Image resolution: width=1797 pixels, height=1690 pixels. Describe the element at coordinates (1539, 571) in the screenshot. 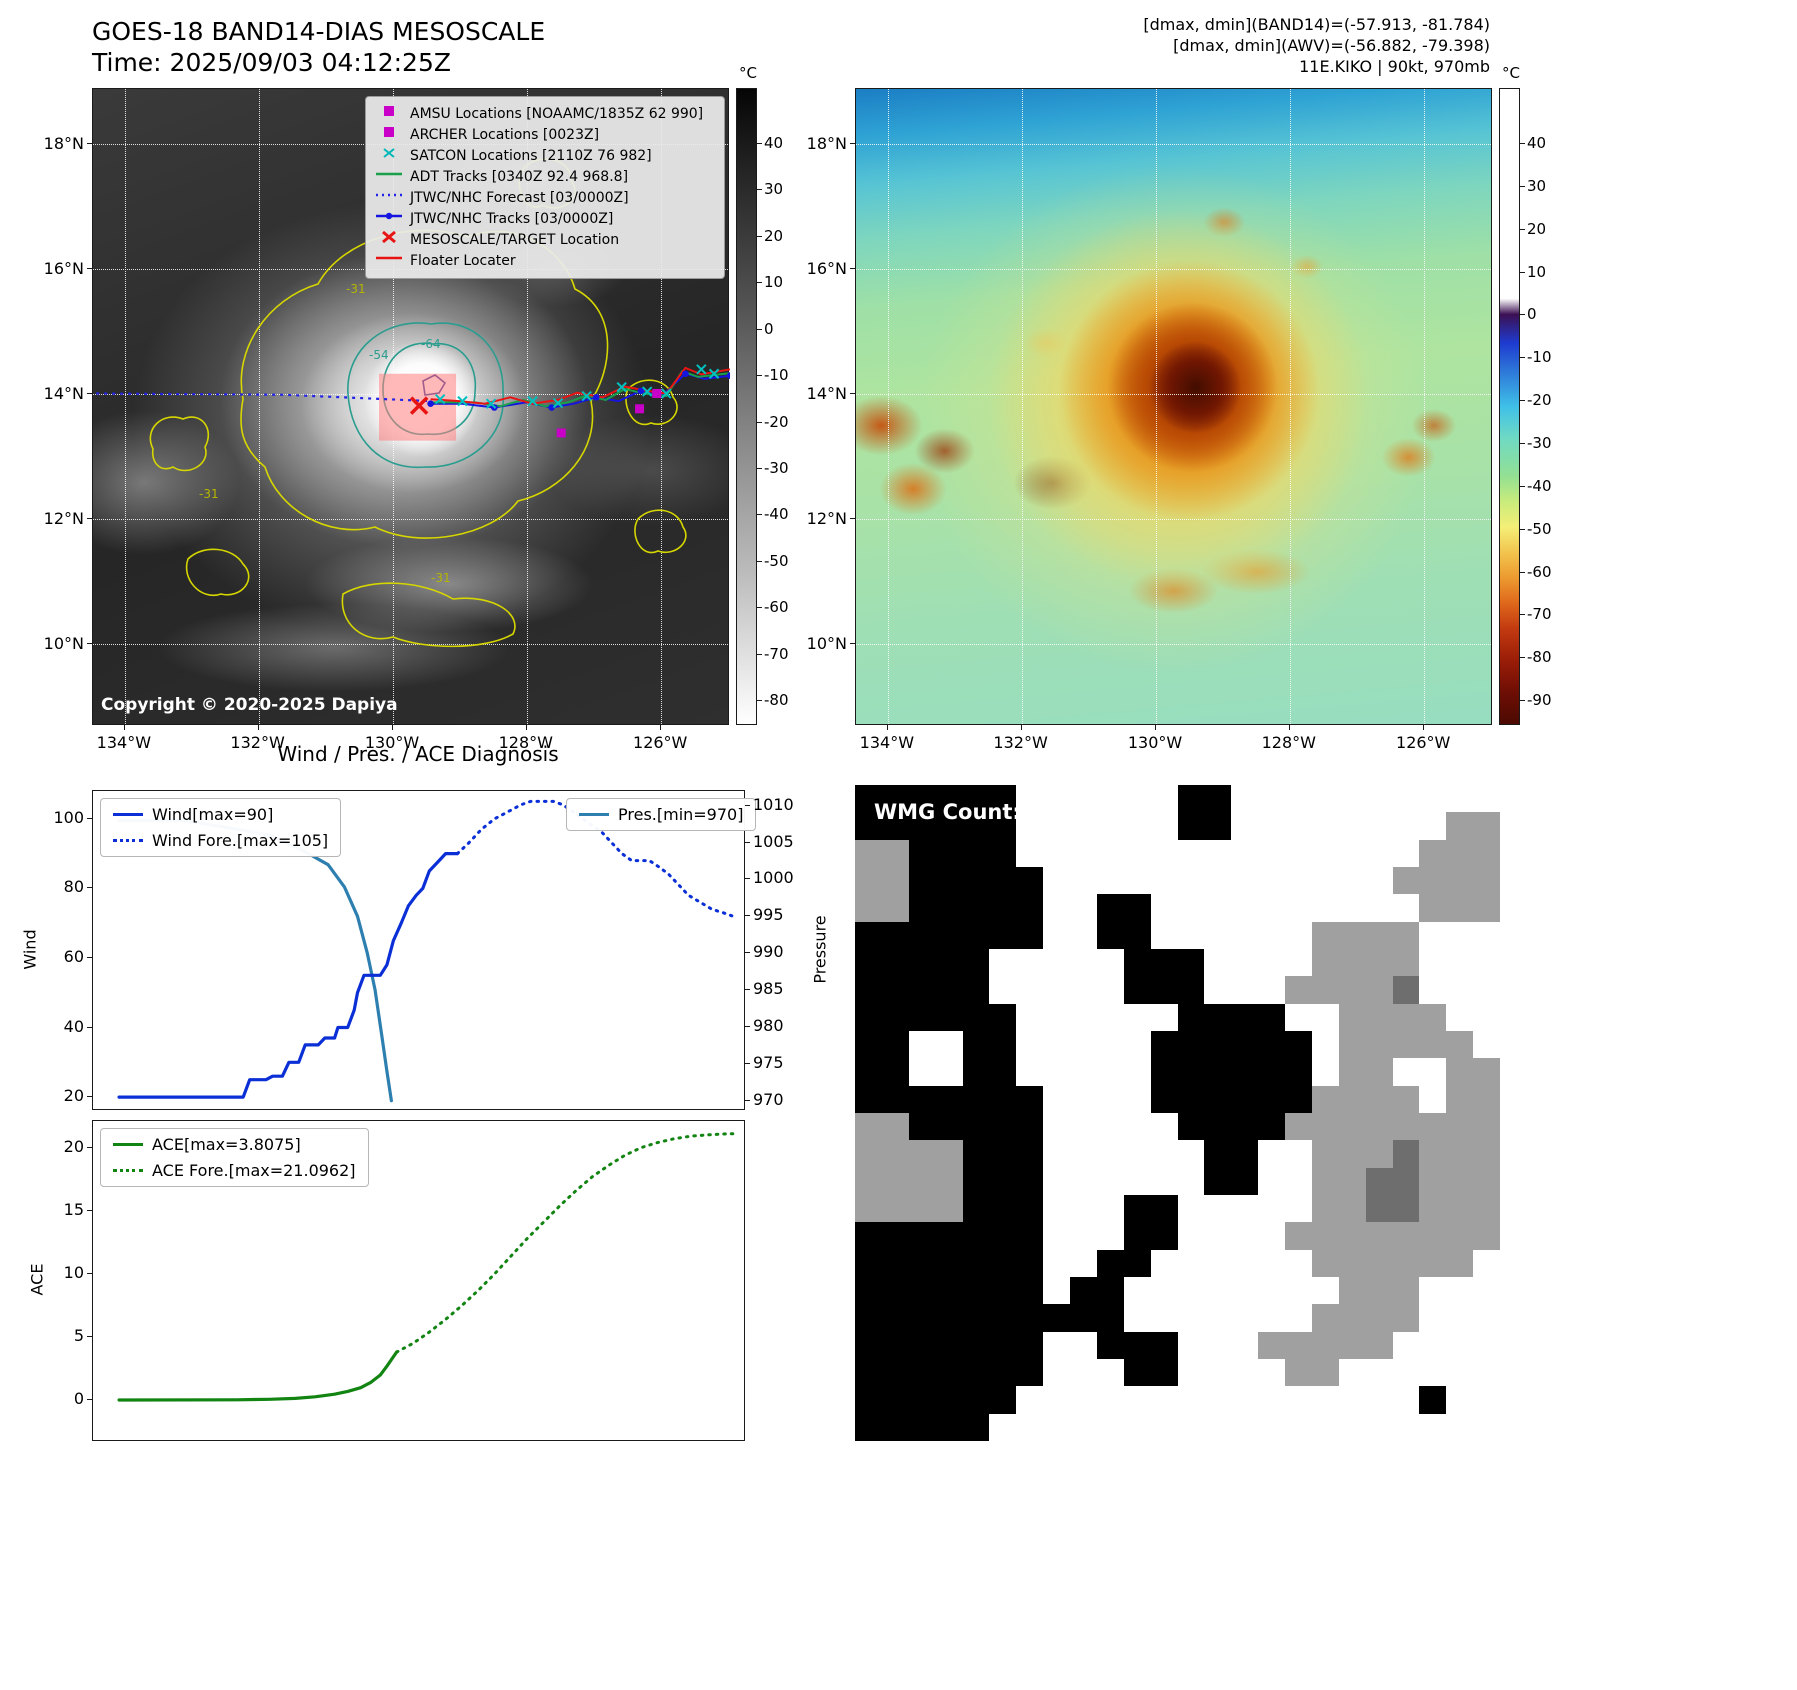

I see `colorbar-tick-label: -60` at that location.